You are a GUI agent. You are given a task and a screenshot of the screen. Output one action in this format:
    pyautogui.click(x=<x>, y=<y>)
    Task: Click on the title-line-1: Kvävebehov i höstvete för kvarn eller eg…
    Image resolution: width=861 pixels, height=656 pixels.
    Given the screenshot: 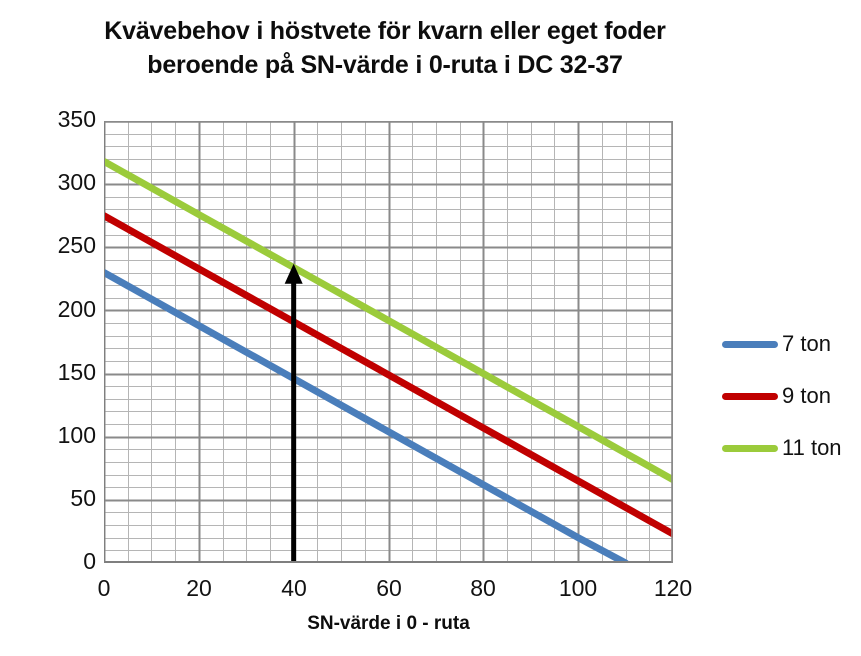 What is the action you would take?
    pyautogui.click(x=385, y=31)
    